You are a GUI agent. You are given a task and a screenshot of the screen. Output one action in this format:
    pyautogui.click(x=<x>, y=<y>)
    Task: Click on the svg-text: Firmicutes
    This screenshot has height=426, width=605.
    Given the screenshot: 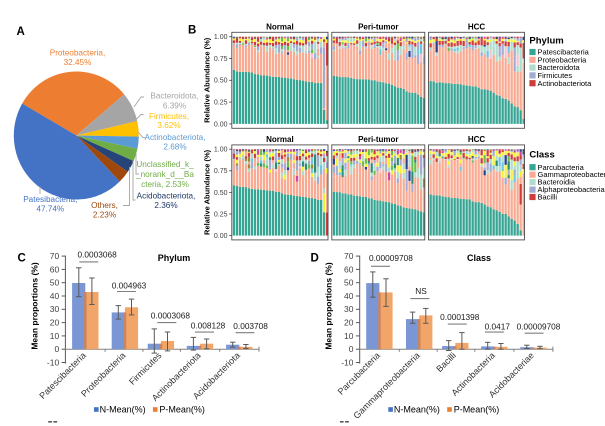 What is the action you would take?
    pyautogui.click(x=555, y=75)
    